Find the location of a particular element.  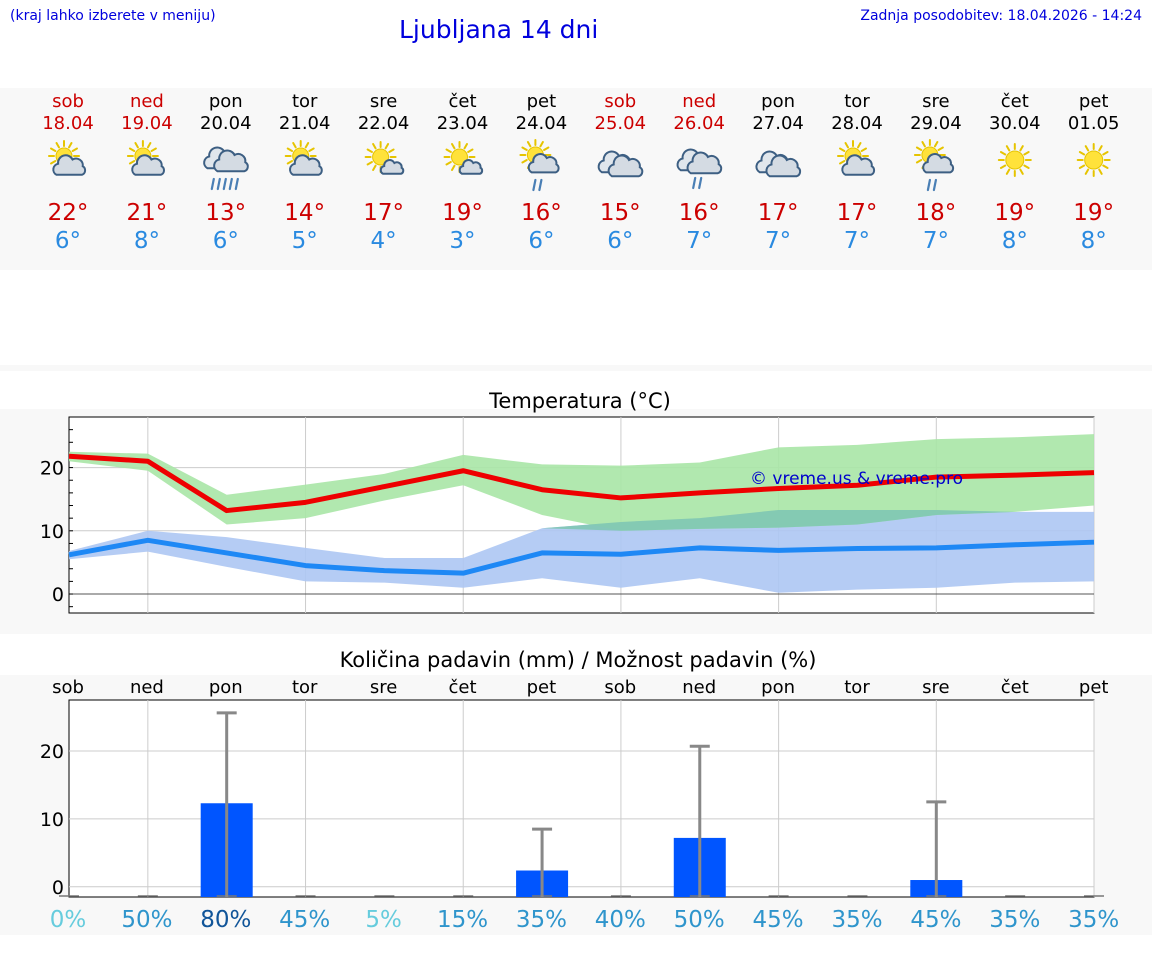

sun-icon is located at coordinates (1014, 160).